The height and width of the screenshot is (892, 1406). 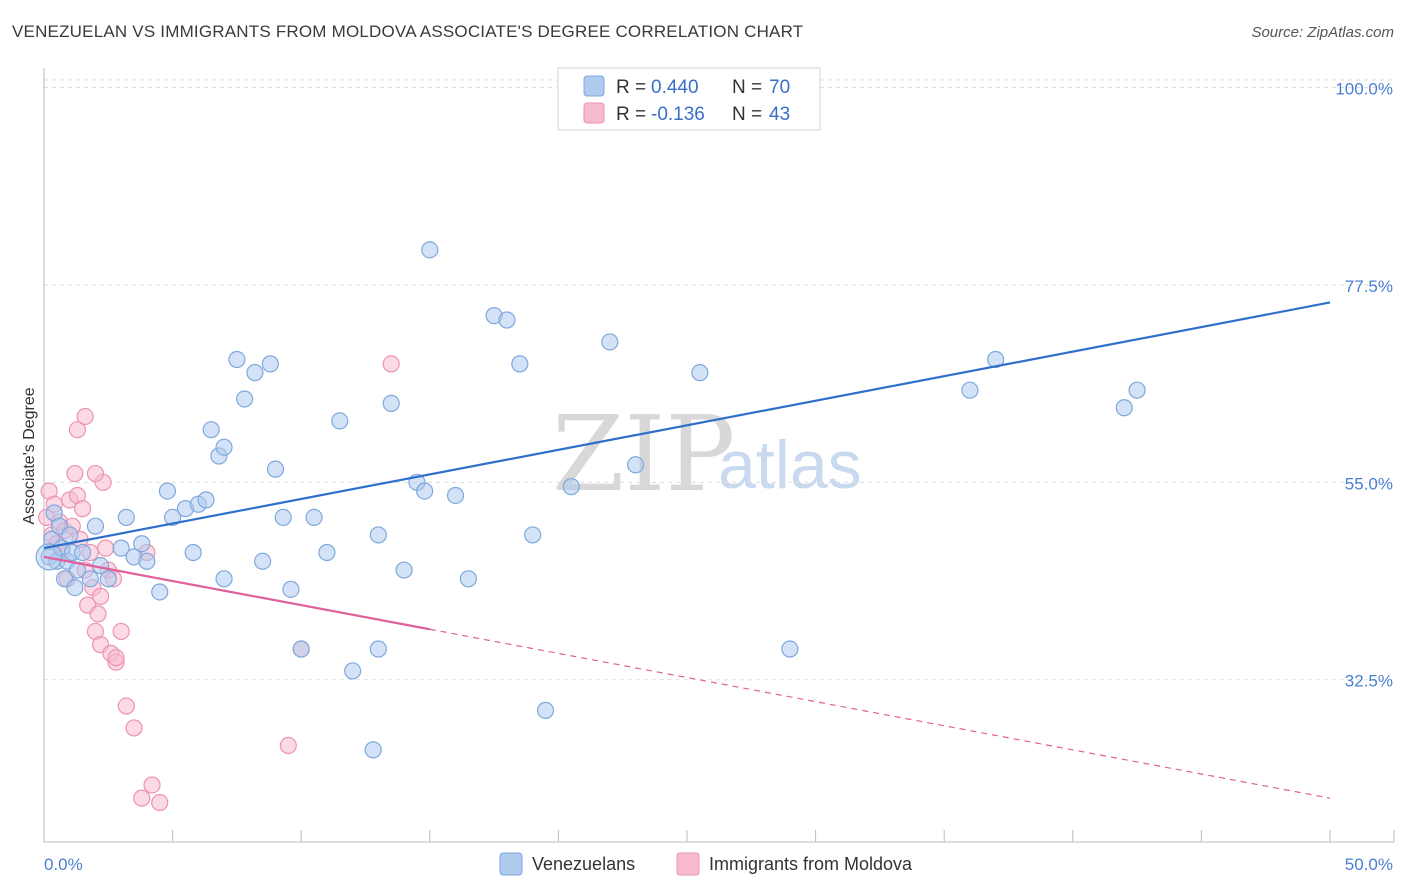 What do you see at coordinates (594, 86) in the screenshot?
I see `legend-swatch-venezuelans` at bounding box center [594, 86].